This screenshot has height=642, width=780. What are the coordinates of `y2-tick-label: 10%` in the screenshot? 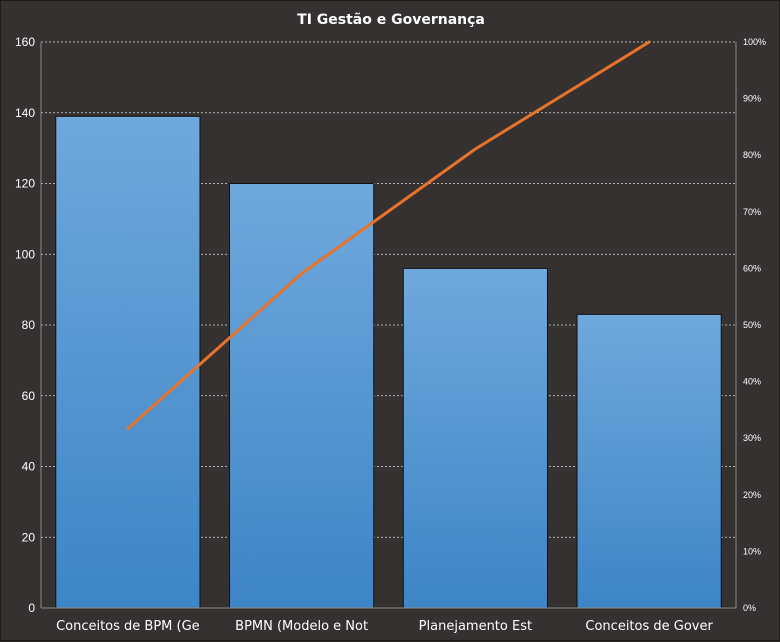 It's located at (752, 551).